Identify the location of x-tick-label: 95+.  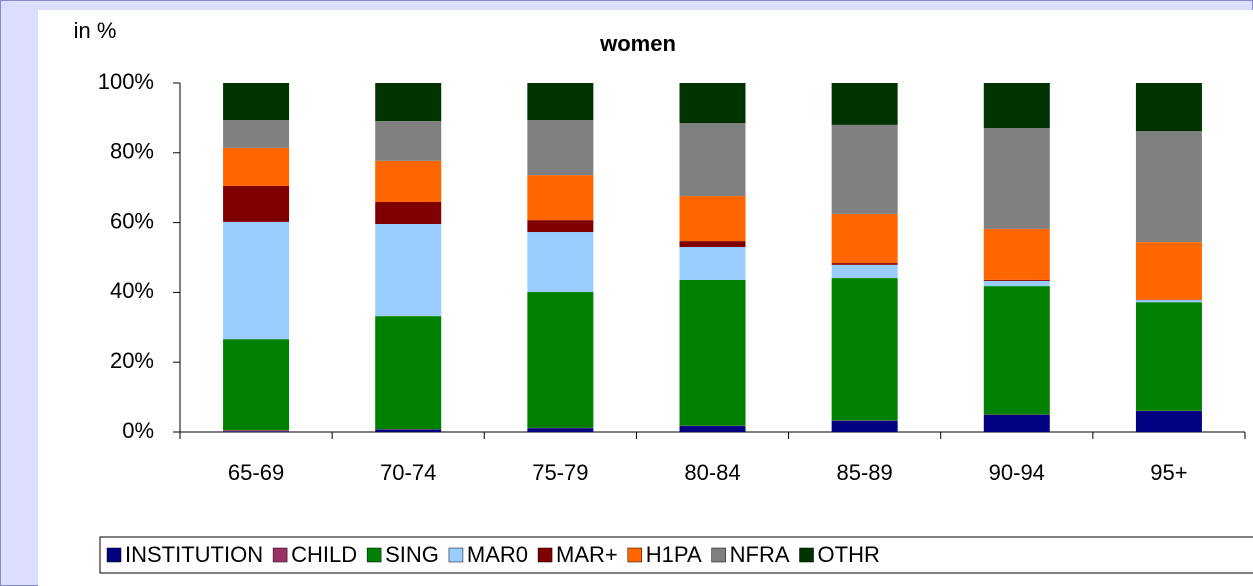
(1168, 472).